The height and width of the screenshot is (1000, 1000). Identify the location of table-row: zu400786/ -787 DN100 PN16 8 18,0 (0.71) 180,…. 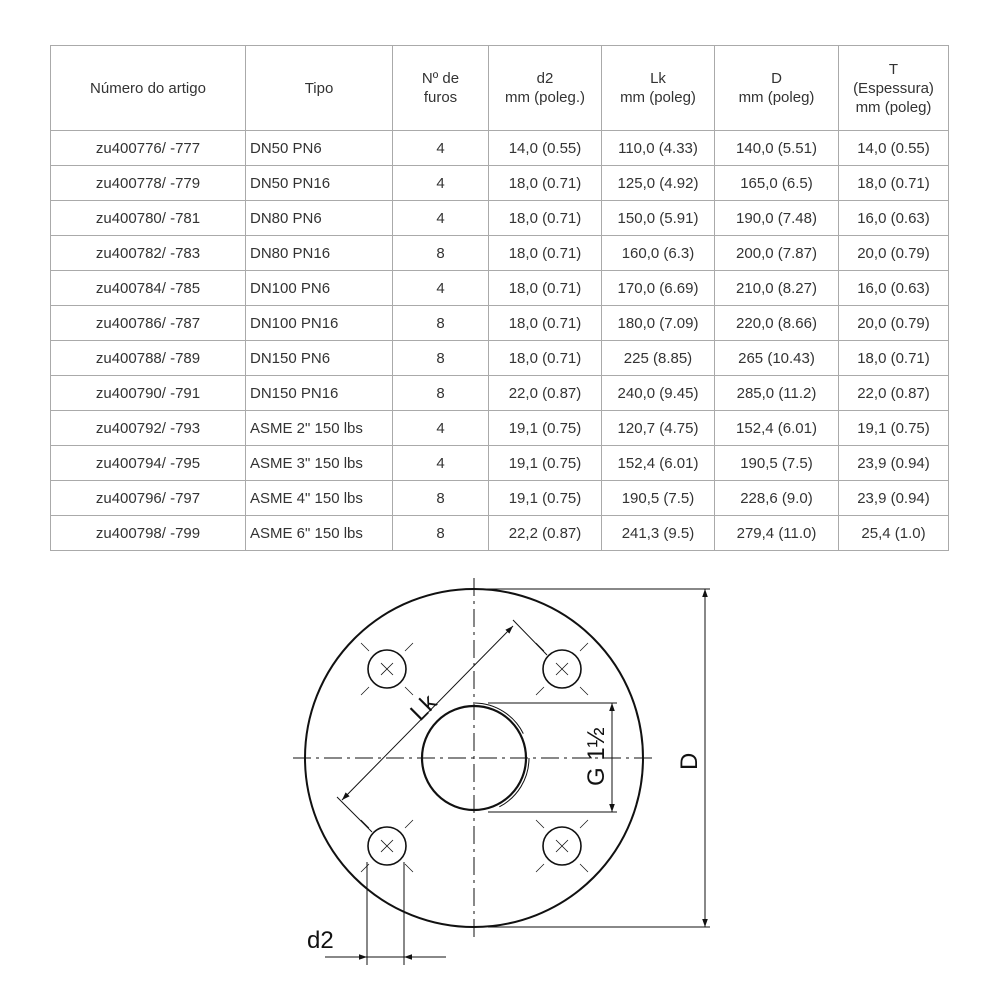
(499, 323).